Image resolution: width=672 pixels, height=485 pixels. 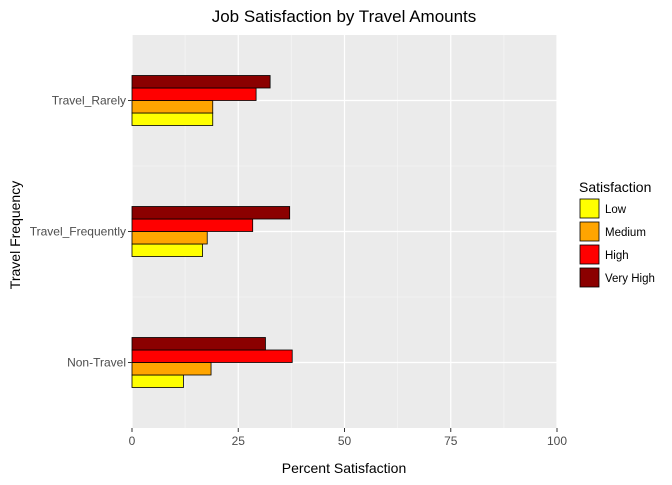 I want to click on bar-medium-travel-frequently, so click(x=169, y=238).